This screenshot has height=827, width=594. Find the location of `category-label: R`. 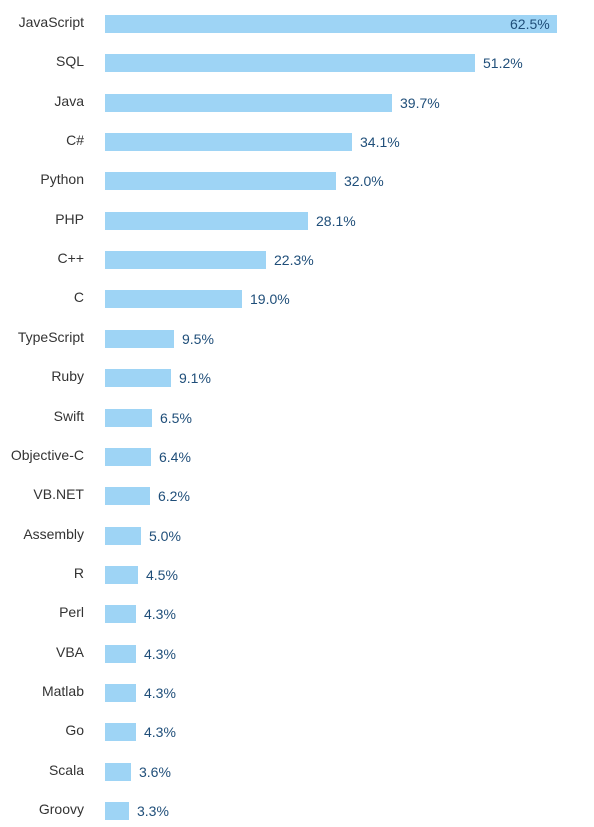

category-label: R is located at coordinates (78, 573).